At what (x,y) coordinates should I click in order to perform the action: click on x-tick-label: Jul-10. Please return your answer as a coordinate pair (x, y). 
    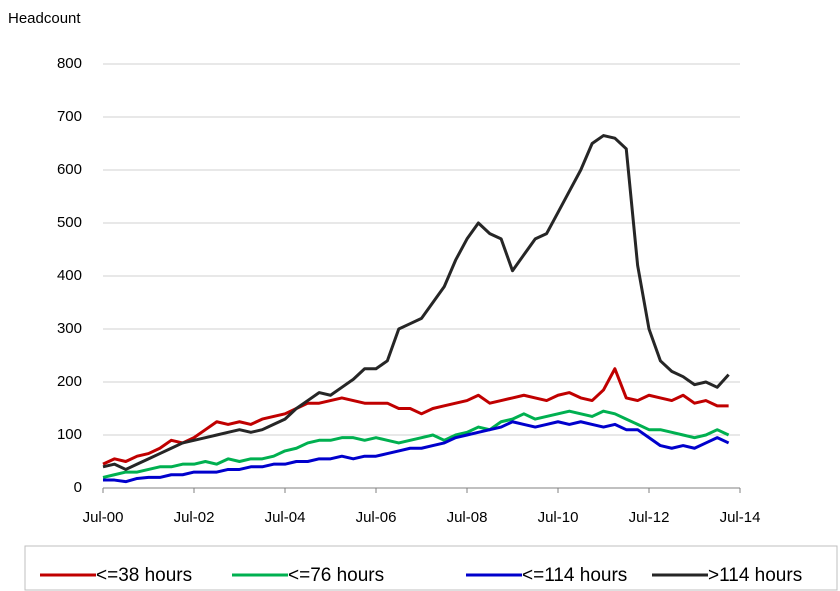
    Looking at the image, I should click on (558, 517).